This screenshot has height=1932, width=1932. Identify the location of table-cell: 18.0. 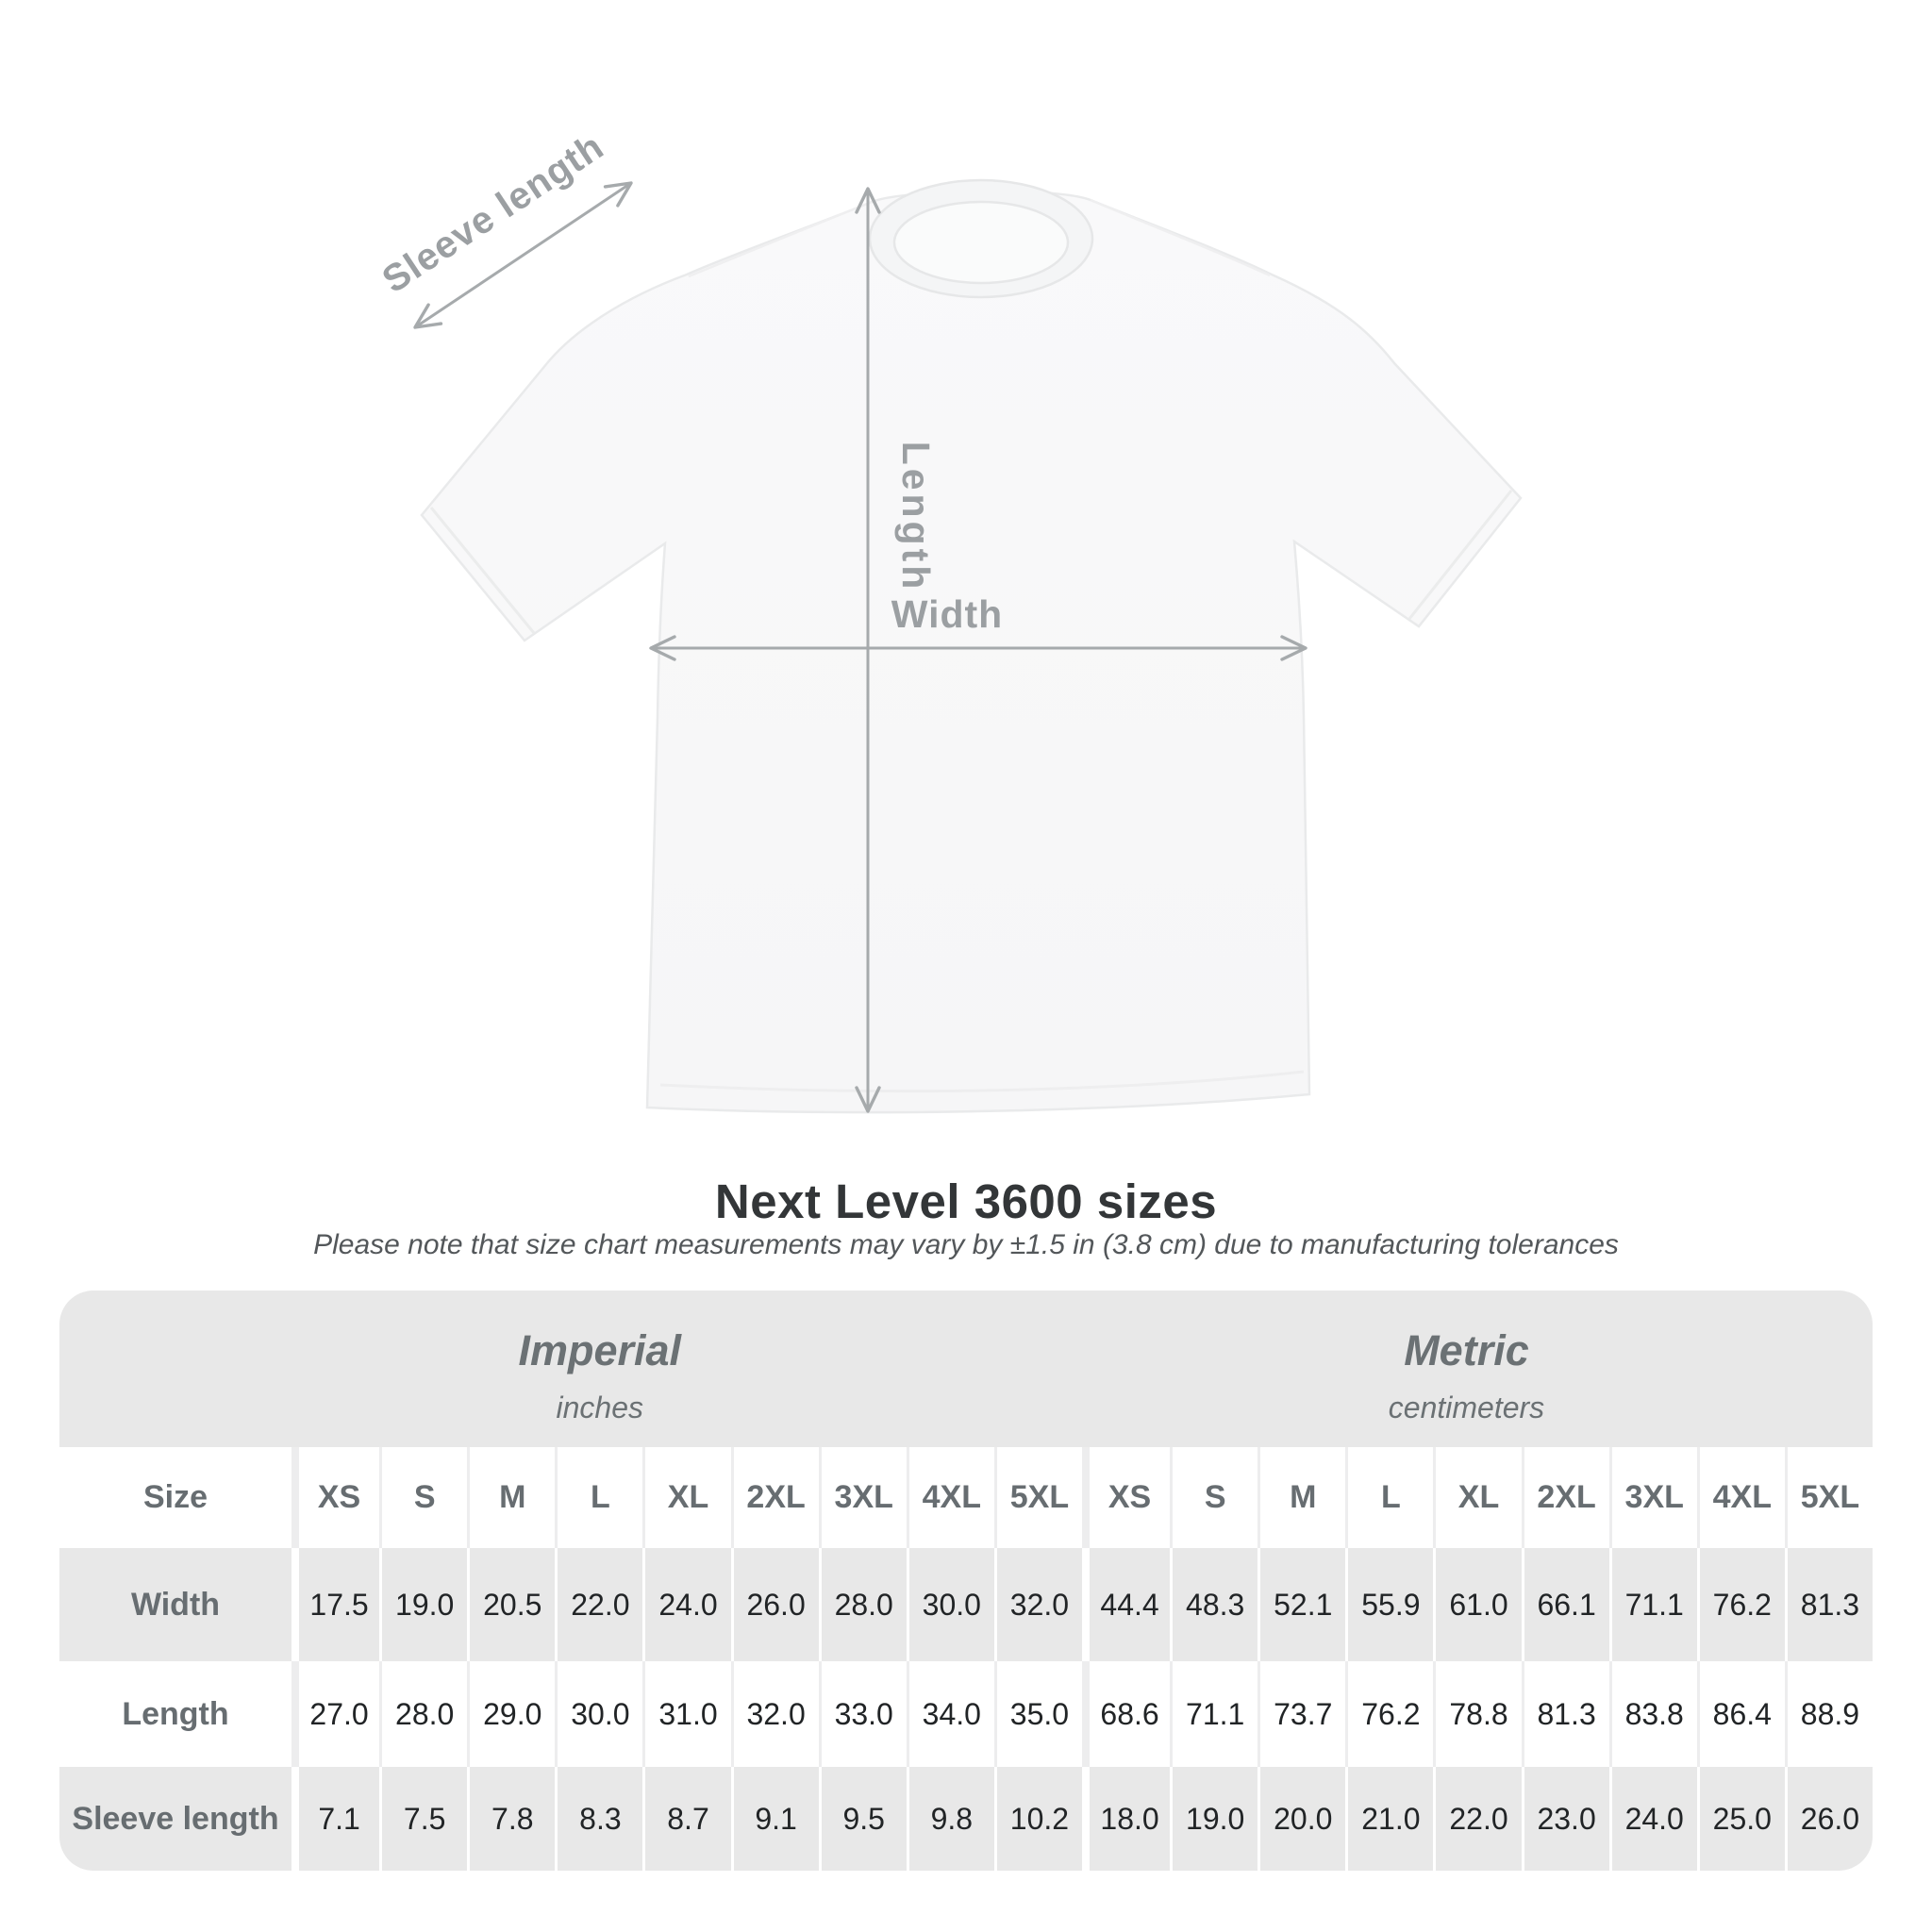
(1126, 1819).